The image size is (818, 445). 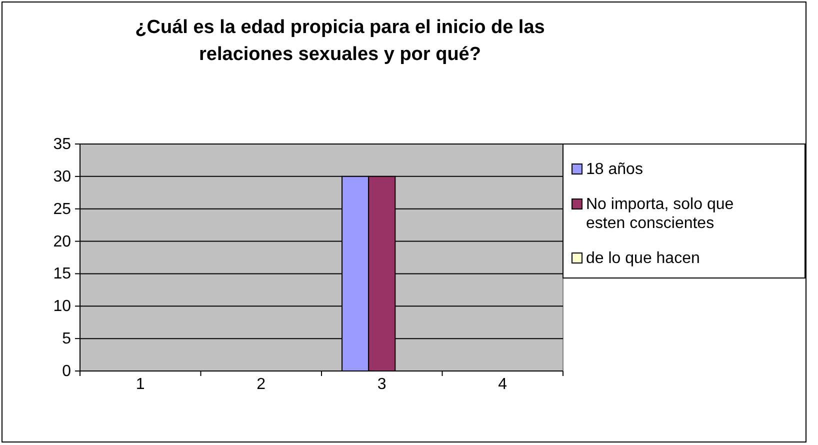 I want to click on y-tick-label: 0, so click(x=67, y=371).